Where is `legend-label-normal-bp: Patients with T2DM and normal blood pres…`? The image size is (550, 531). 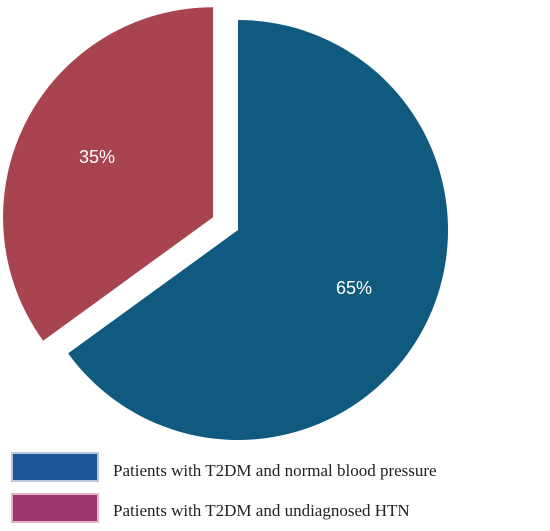
legend-label-normal-bp: Patients with T2DM and normal blood pres… is located at coordinates (275, 470).